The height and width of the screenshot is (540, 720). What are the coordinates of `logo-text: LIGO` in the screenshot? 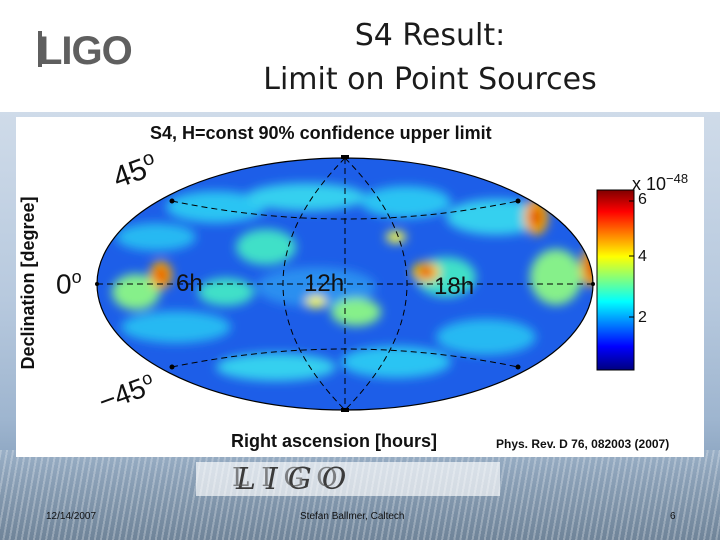 It's located at (85, 51).